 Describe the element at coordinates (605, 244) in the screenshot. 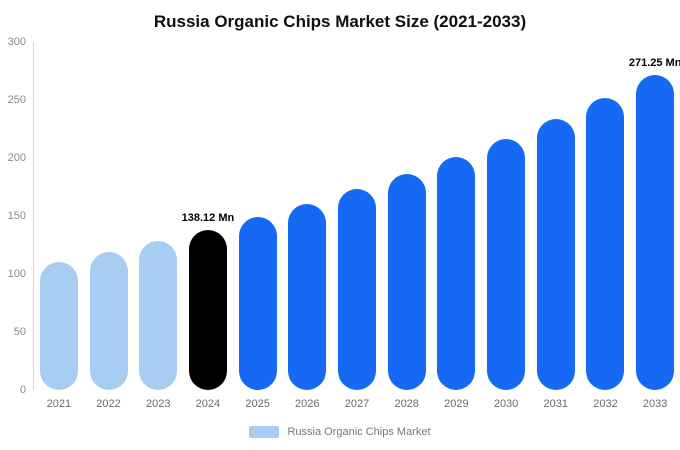

I see `bar-2032` at that location.